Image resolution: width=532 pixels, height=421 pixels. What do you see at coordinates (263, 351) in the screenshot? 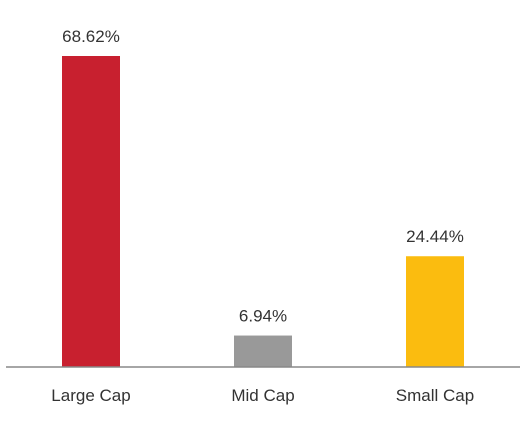
I see `bar-mid-cap` at bounding box center [263, 351].